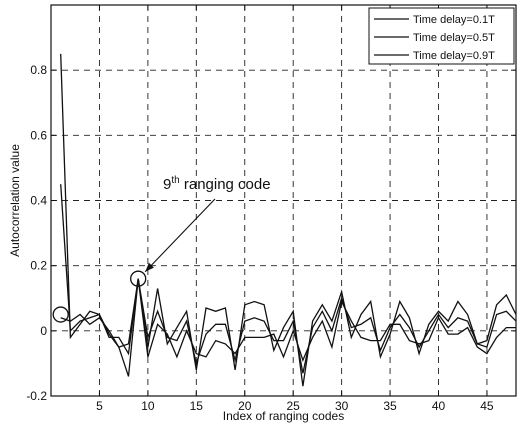 Image resolution: width=522 pixels, height=426 pixels. Describe the element at coordinates (439, 406) in the screenshot. I see `x-tick-label: 40` at that location.